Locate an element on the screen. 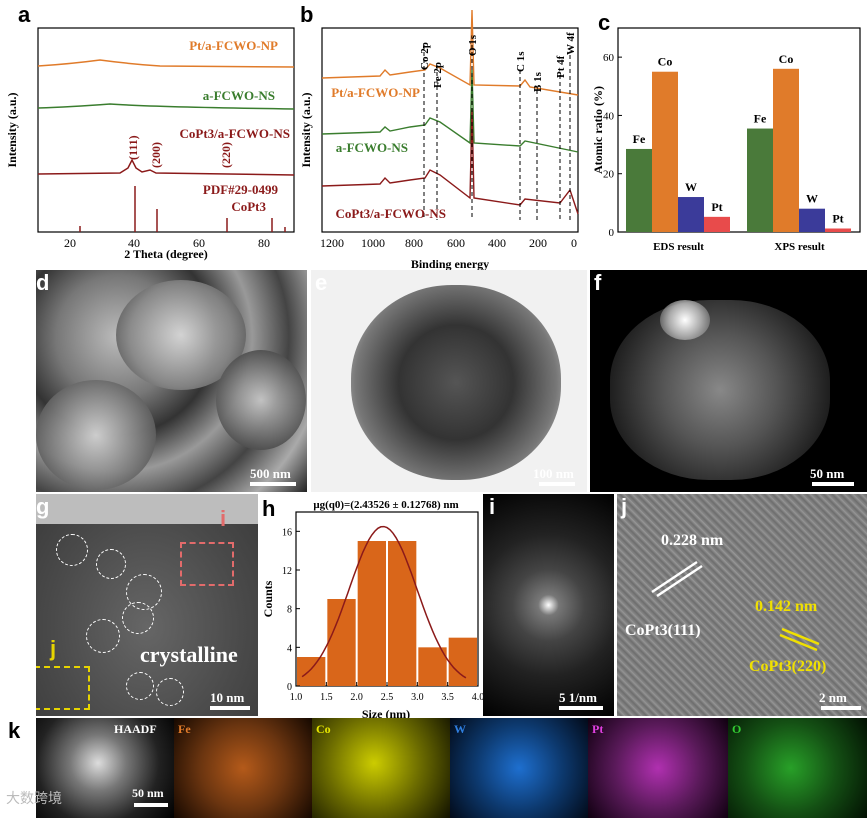  svg-text: Atomic ratio (%) is located at coordinates (598, 130).